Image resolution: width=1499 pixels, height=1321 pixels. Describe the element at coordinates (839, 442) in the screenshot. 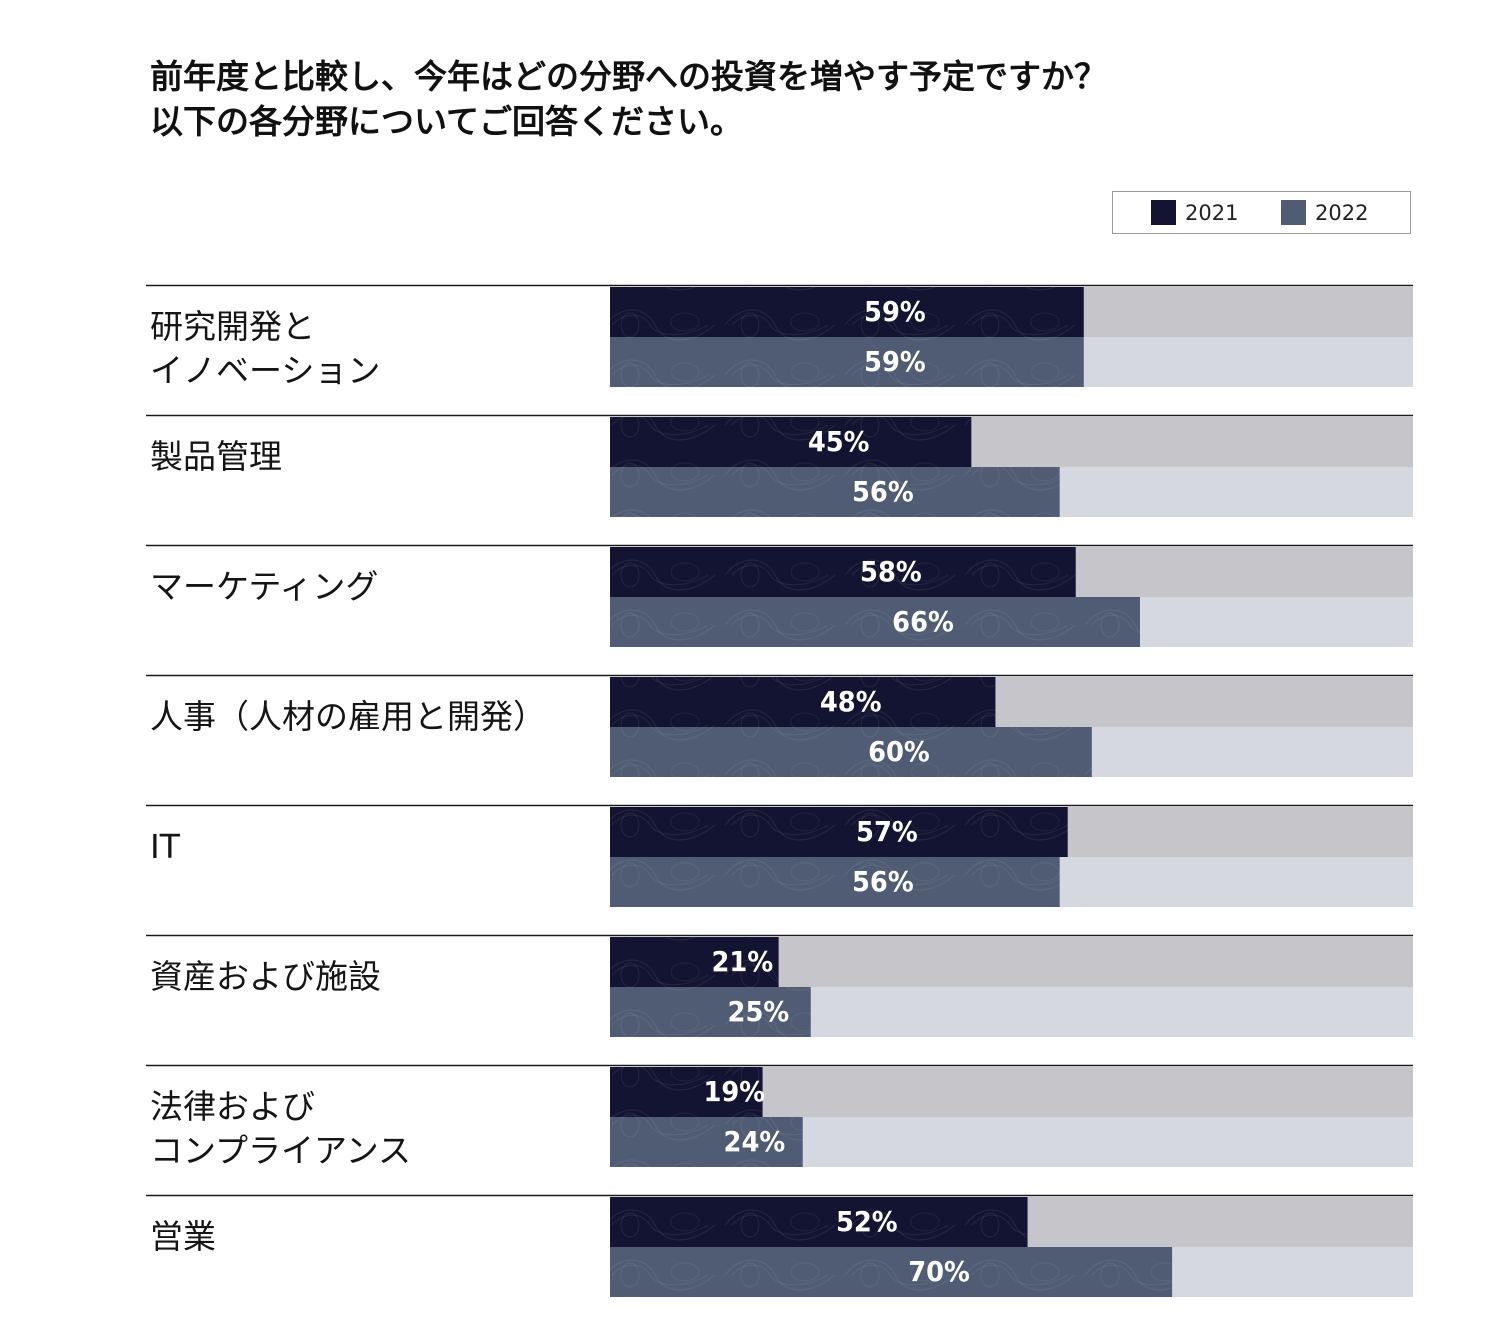

I see `bar-value-label-2021: 45%` at that location.